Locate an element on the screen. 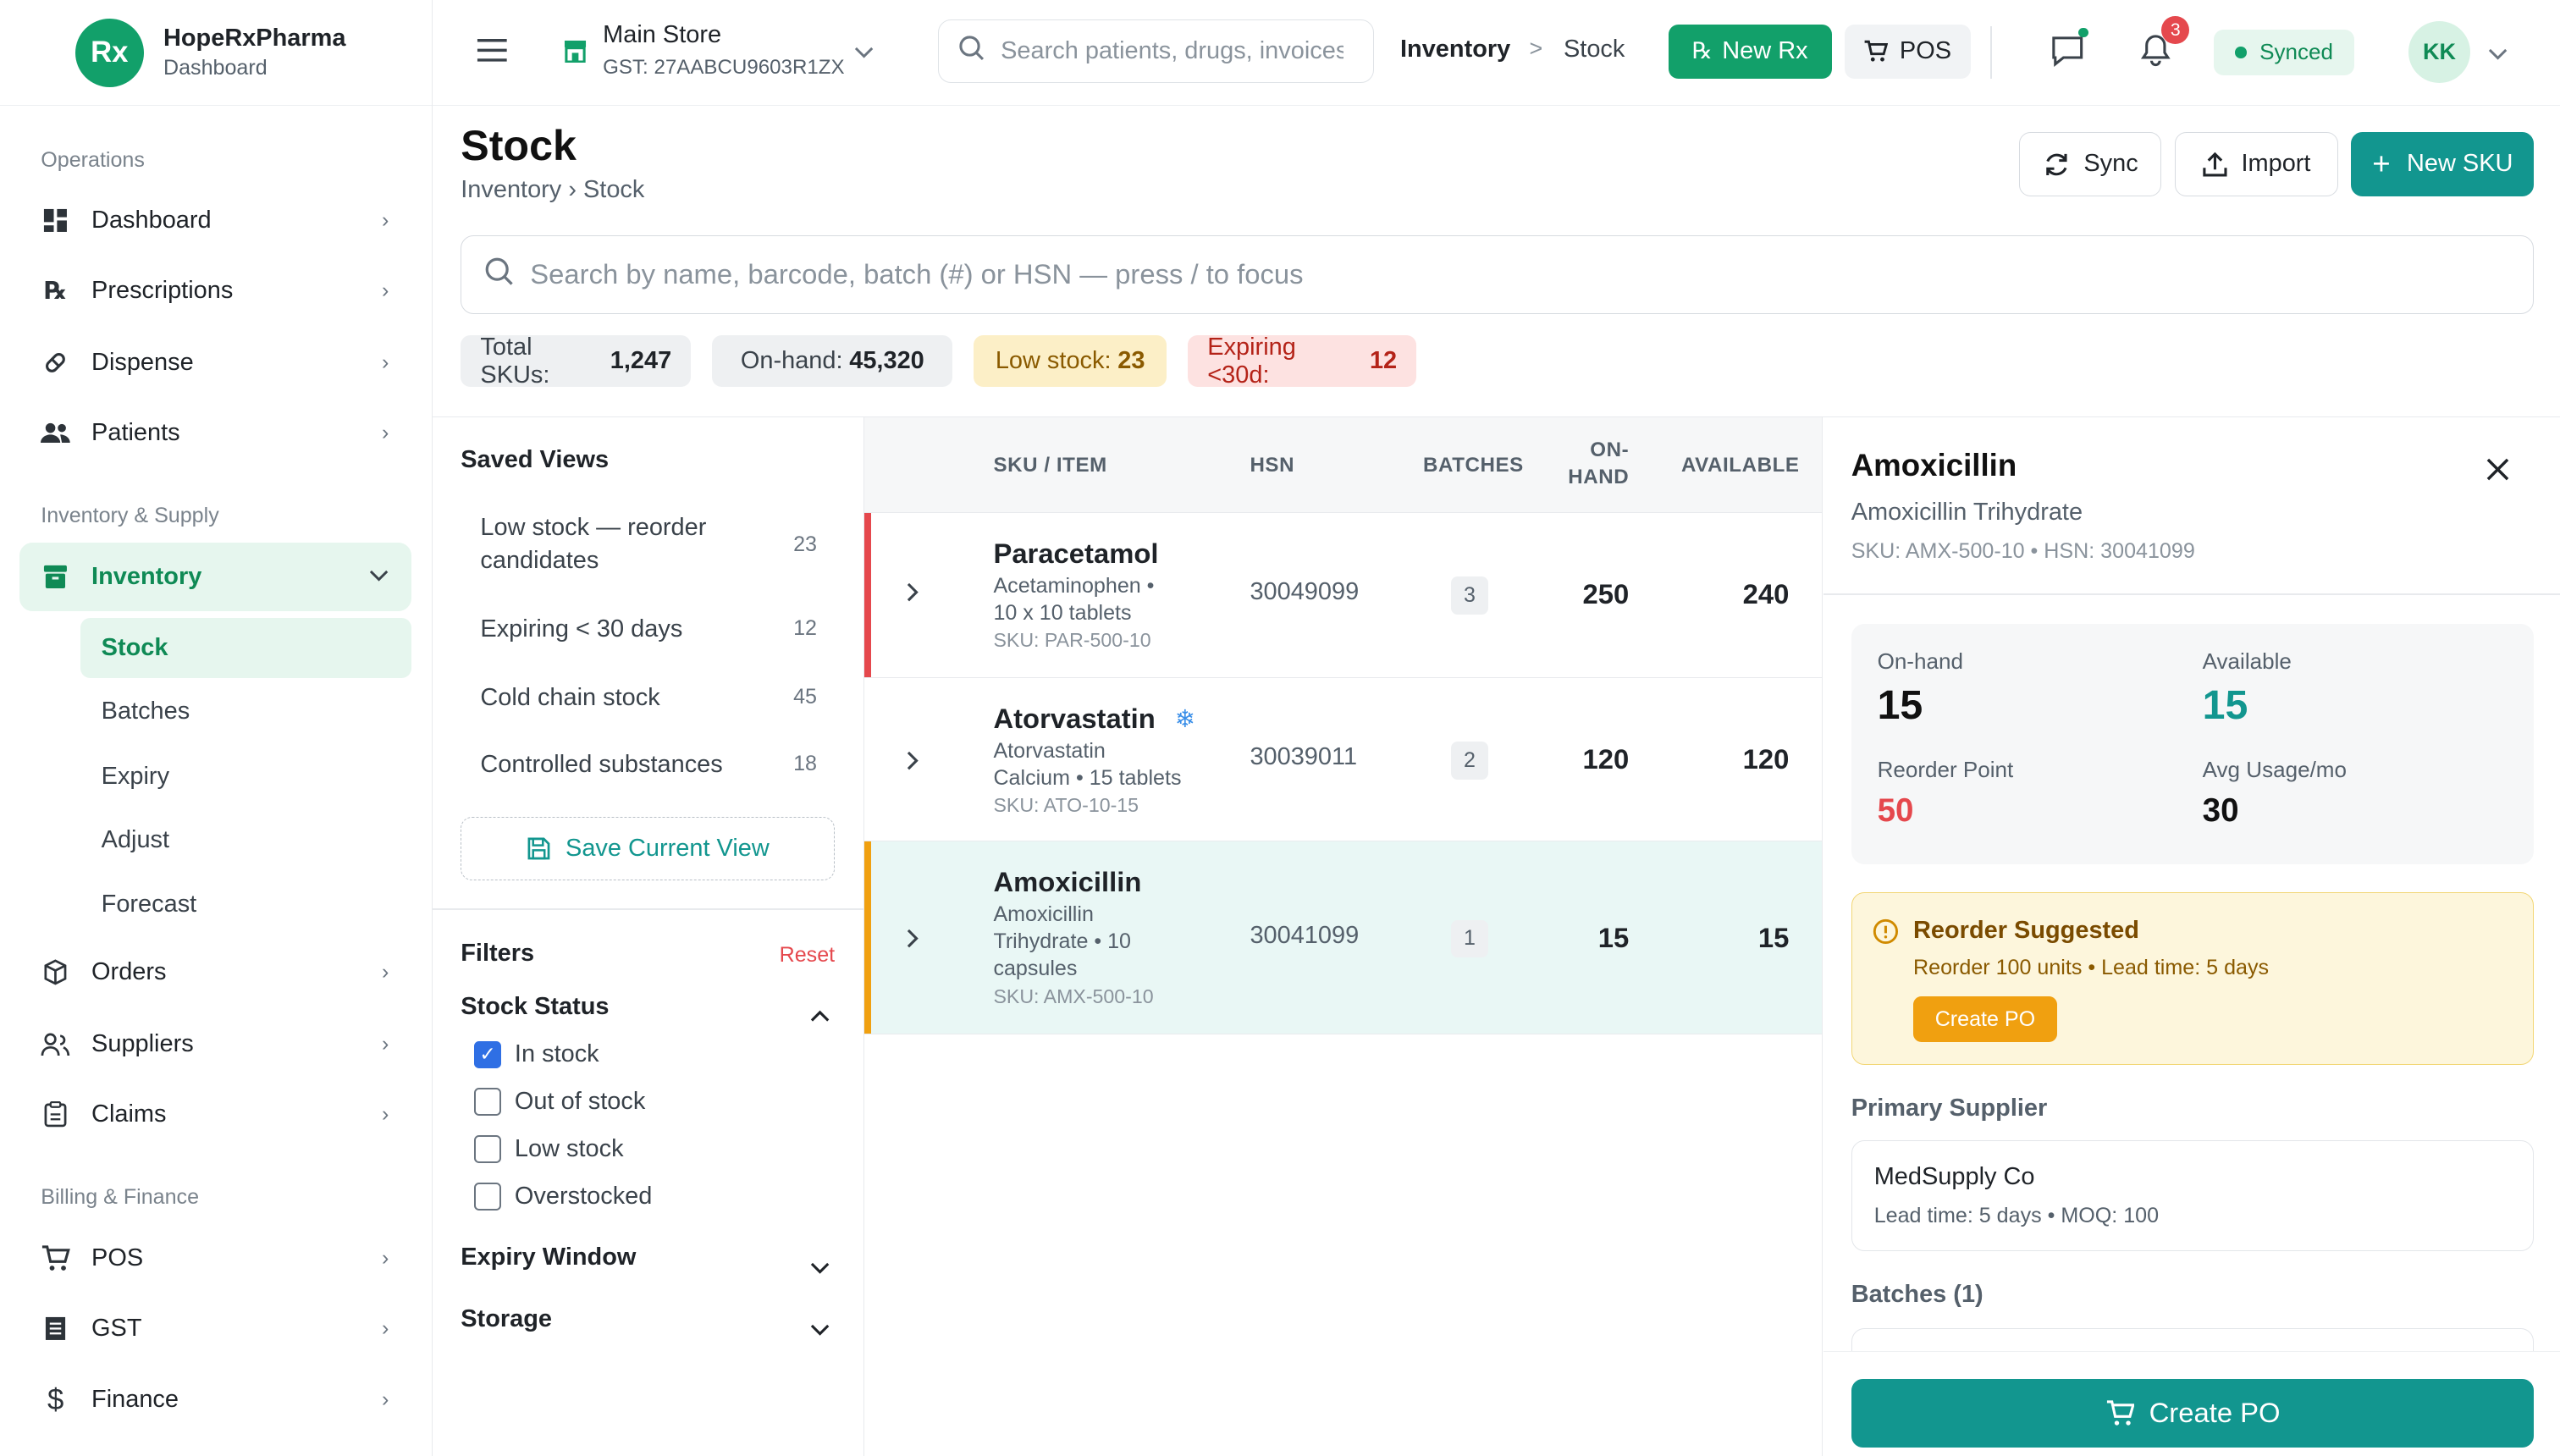  supplier-name: MedSupply Co is located at coordinates (1954, 1177).